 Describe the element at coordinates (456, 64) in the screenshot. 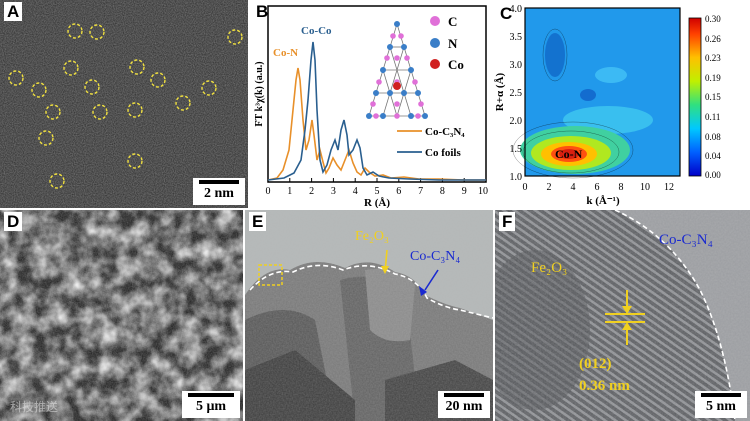

I see `atom-co-label: Co` at that location.